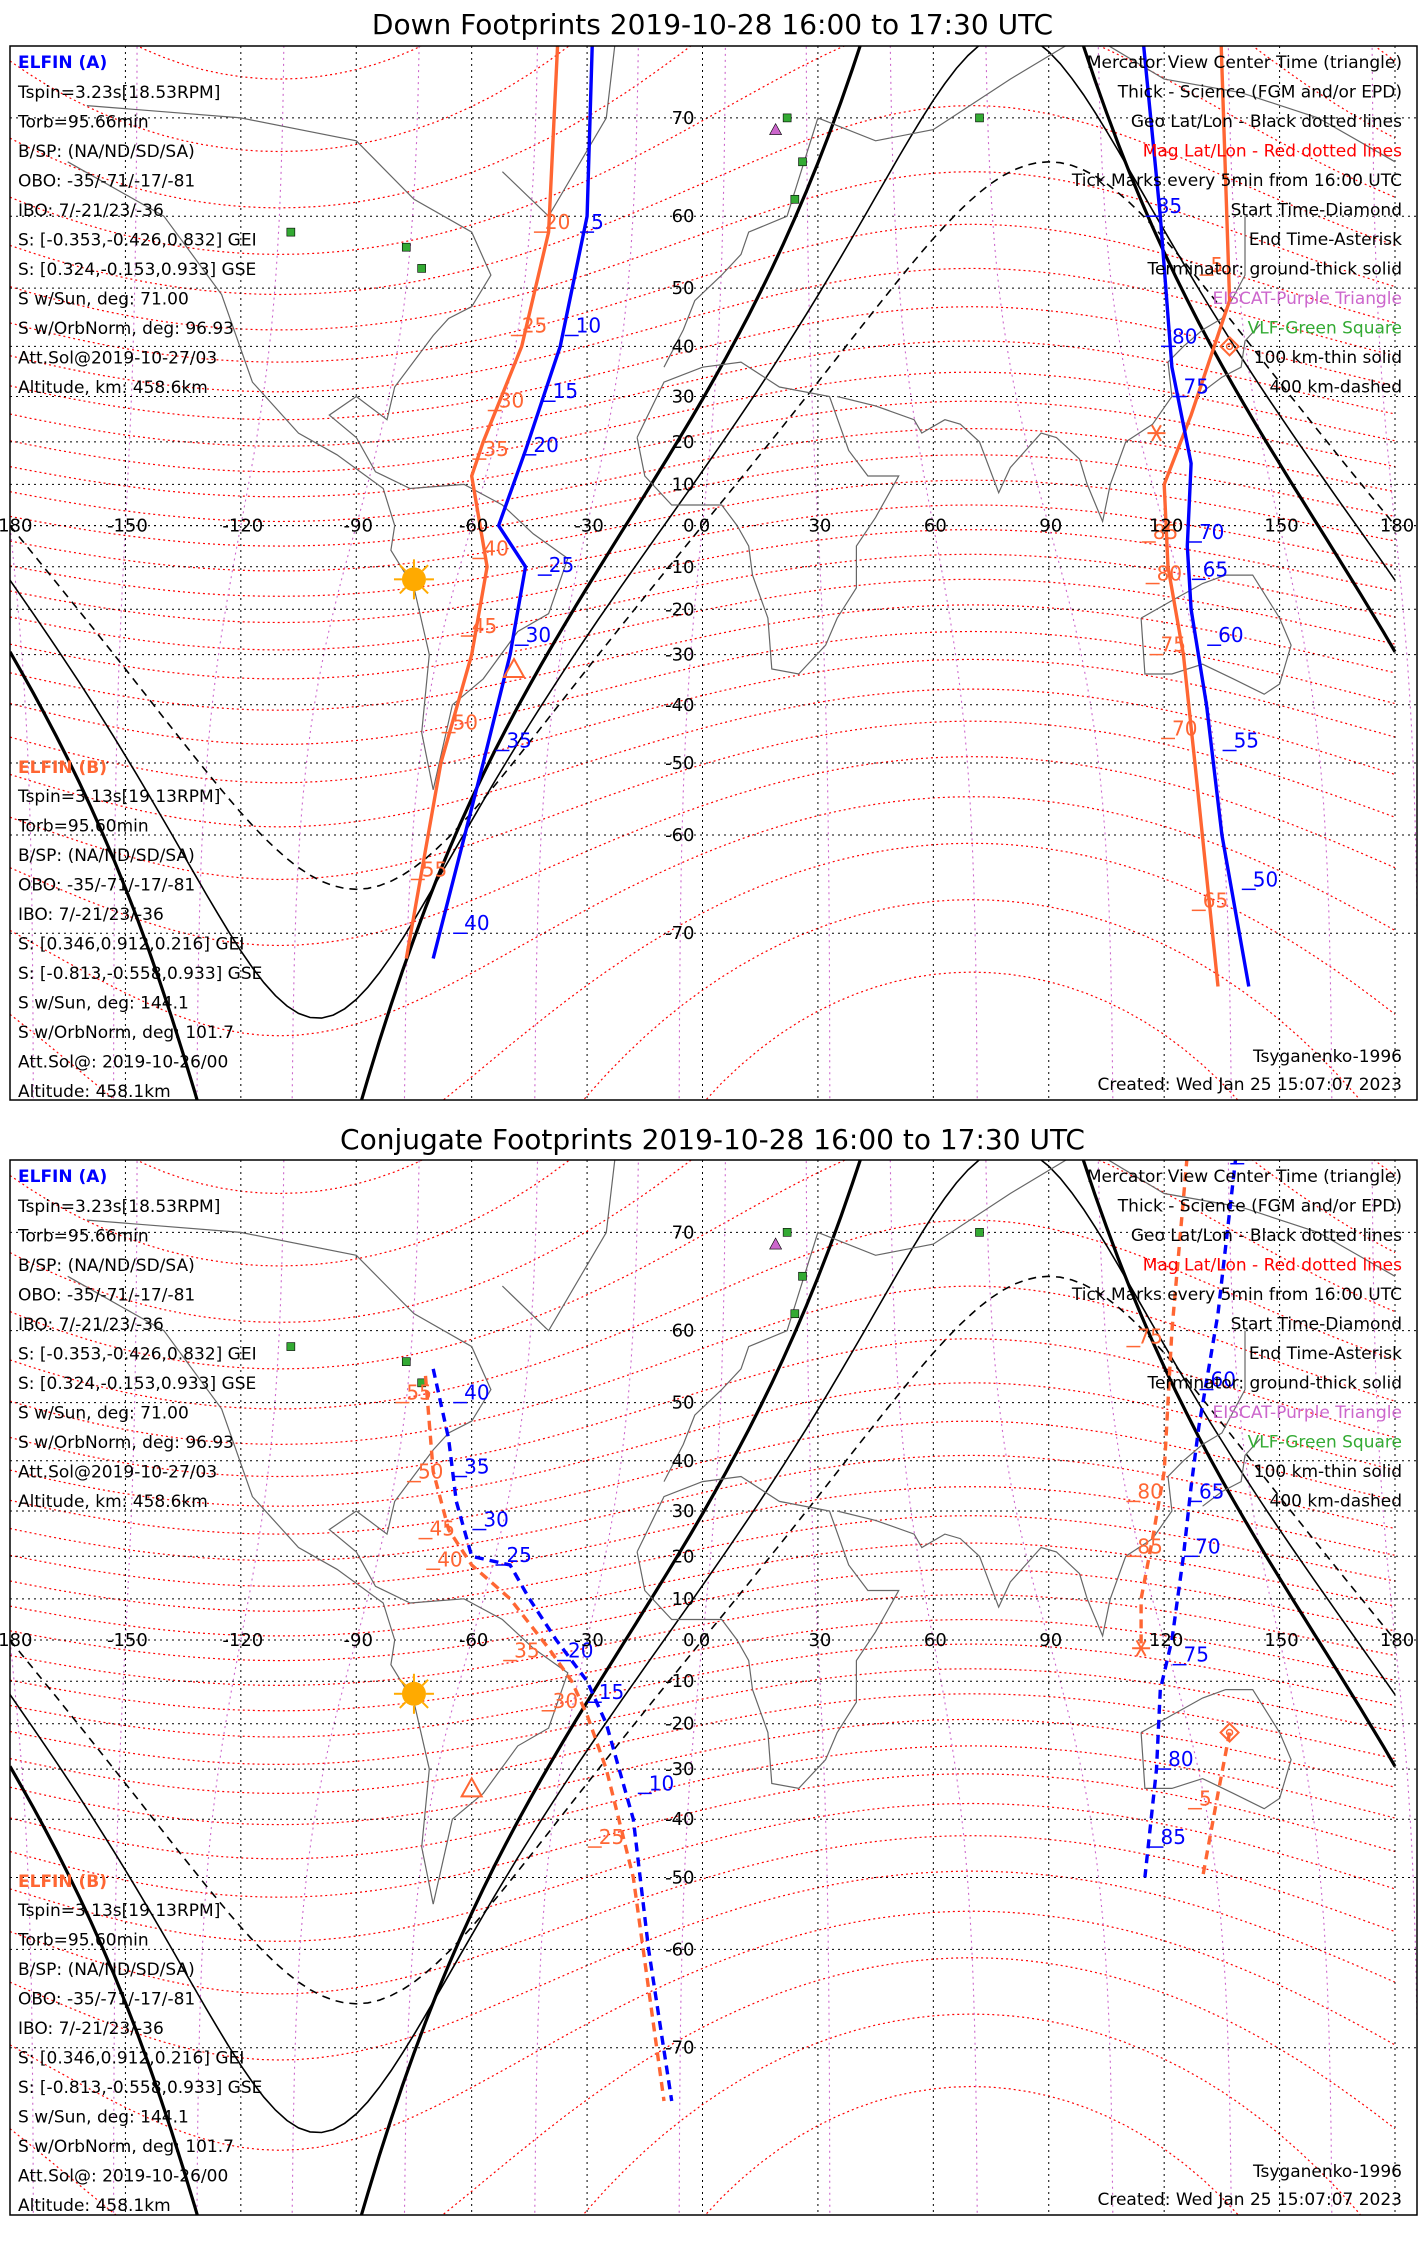 The image size is (1425, 2250). Describe the element at coordinates (683, 216) in the screenshot. I see `lat-tick-label: 60` at that location.